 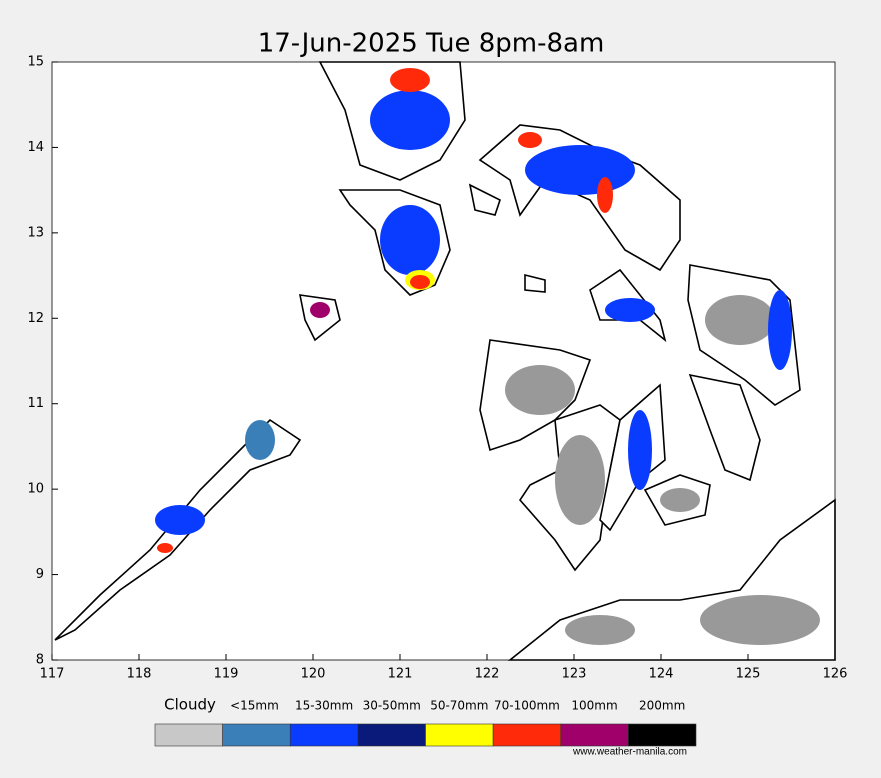 What do you see at coordinates (594, 706) in the screenshot?
I see `legend-label: 100mm` at bounding box center [594, 706].